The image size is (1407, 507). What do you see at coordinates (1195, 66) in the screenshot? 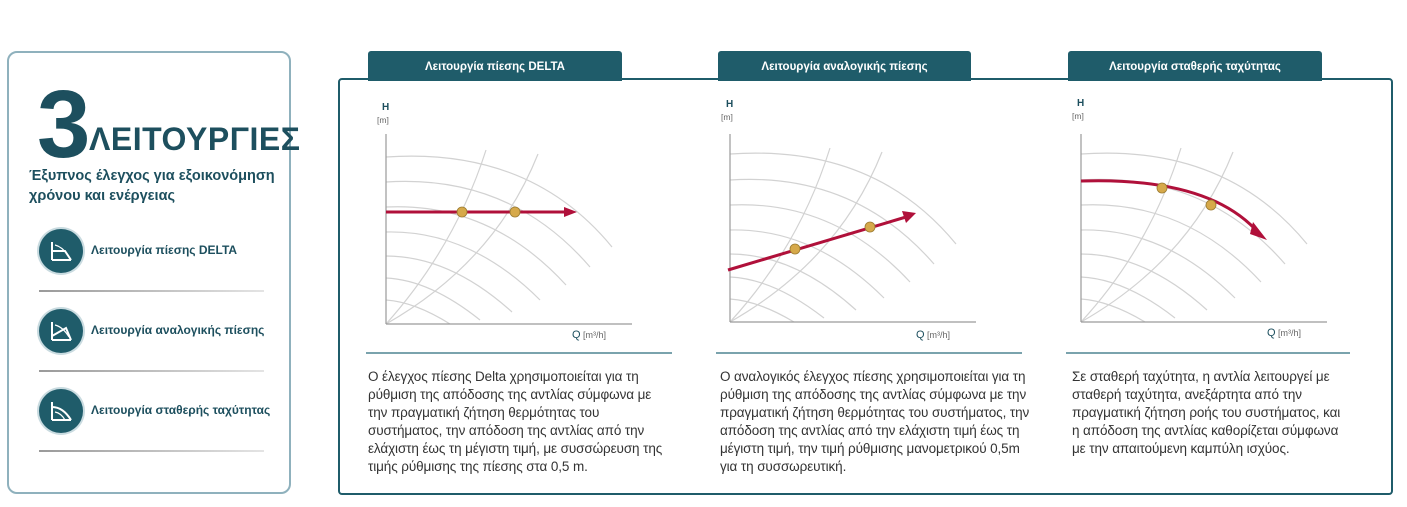
I see `tab-constant-speed: Λειτουργία σταθερής ταχύτητας` at bounding box center [1195, 66].